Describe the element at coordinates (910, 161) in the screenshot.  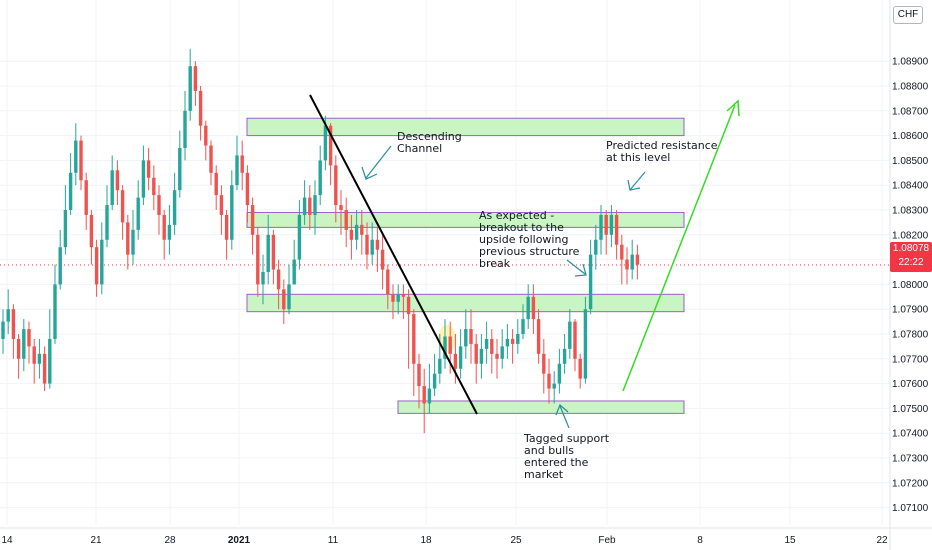
I see `y-tick-label: 1.08500` at that location.